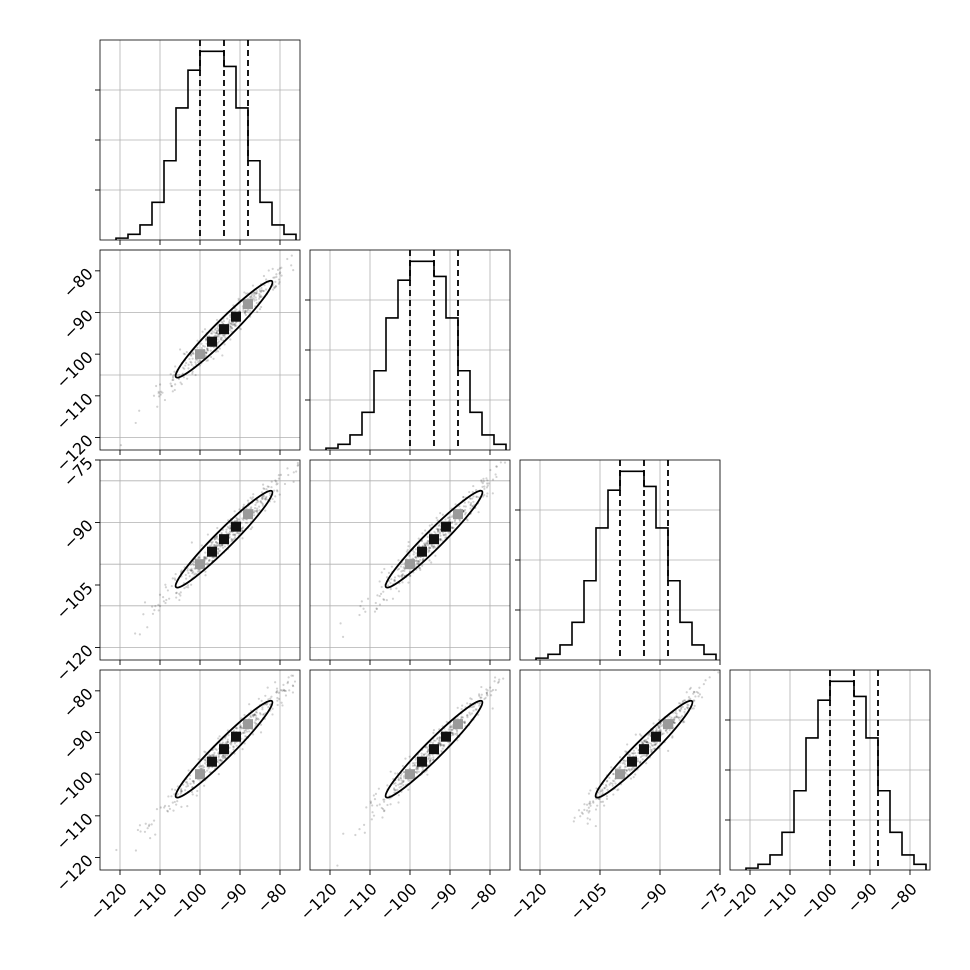 Image resolution: width=970 pixels, height=970 pixels. Describe the element at coordinates (644, 749) in the screenshot. I see `density-cell` at that location.